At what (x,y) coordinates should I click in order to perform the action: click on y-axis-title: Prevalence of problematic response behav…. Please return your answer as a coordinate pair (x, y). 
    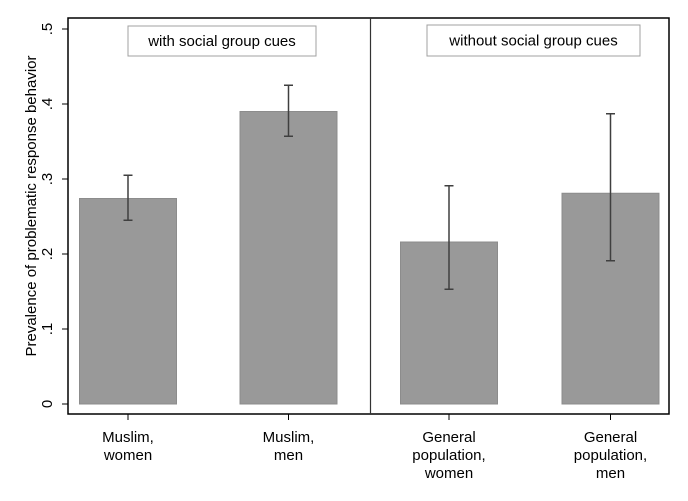
    Looking at the image, I should click on (31, 205).